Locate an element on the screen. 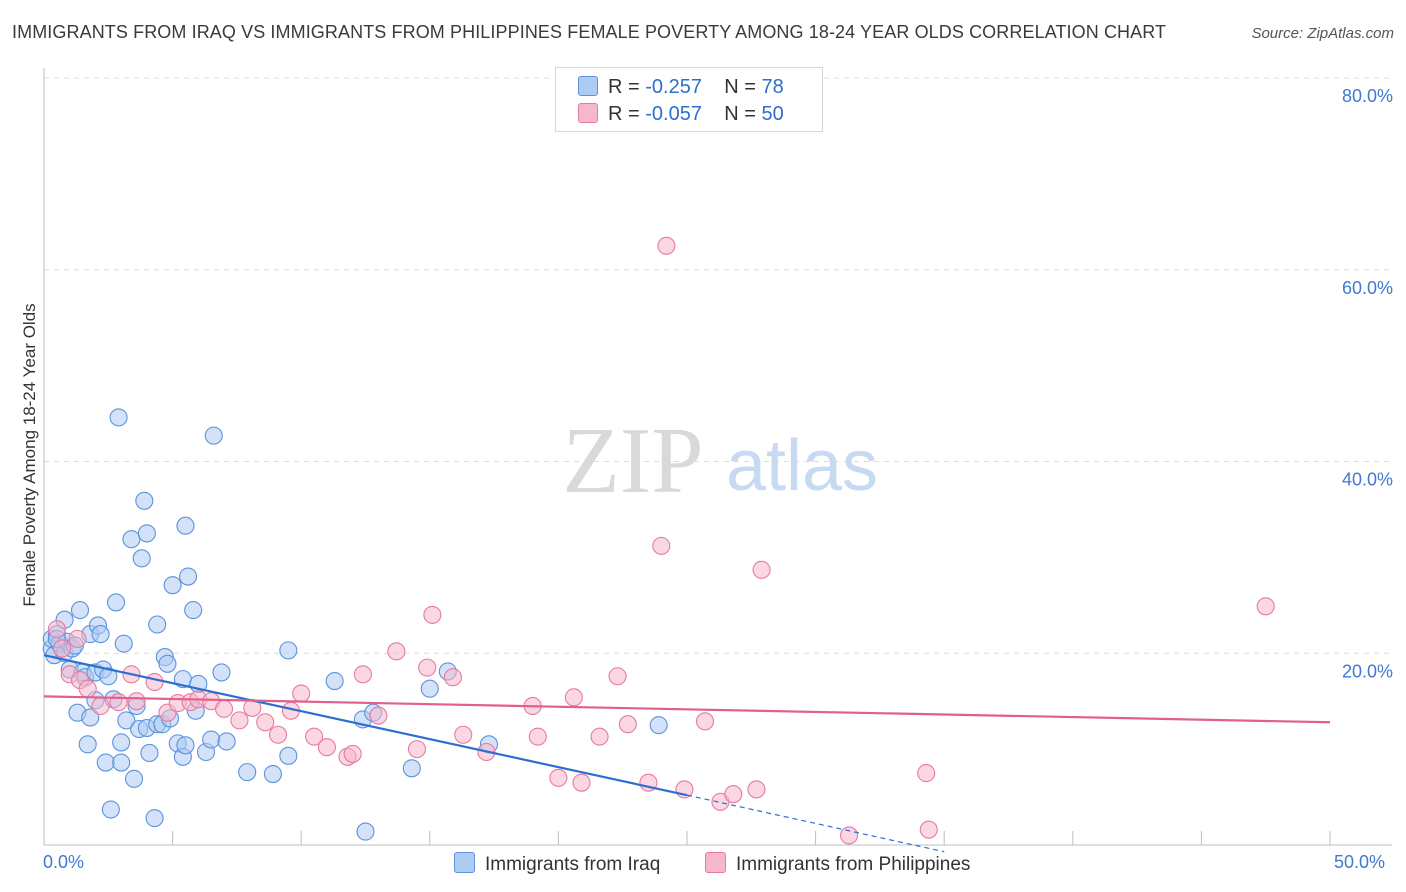 The image size is (1406, 892). source-credit: Source: ZipAtlas.com is located at coordinates (1322, 33).